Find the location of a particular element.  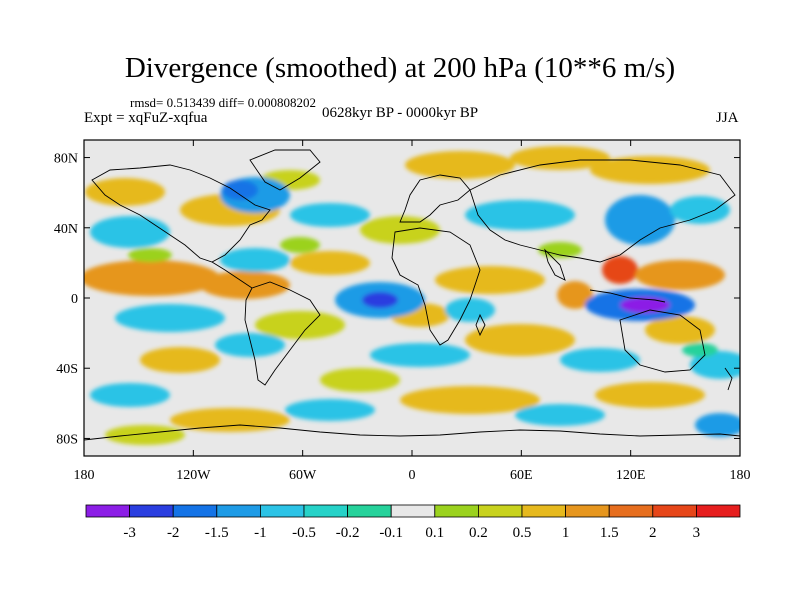

experiment-label: Expt = xqFuZ-xqfua is located at coordinates (146, 118).